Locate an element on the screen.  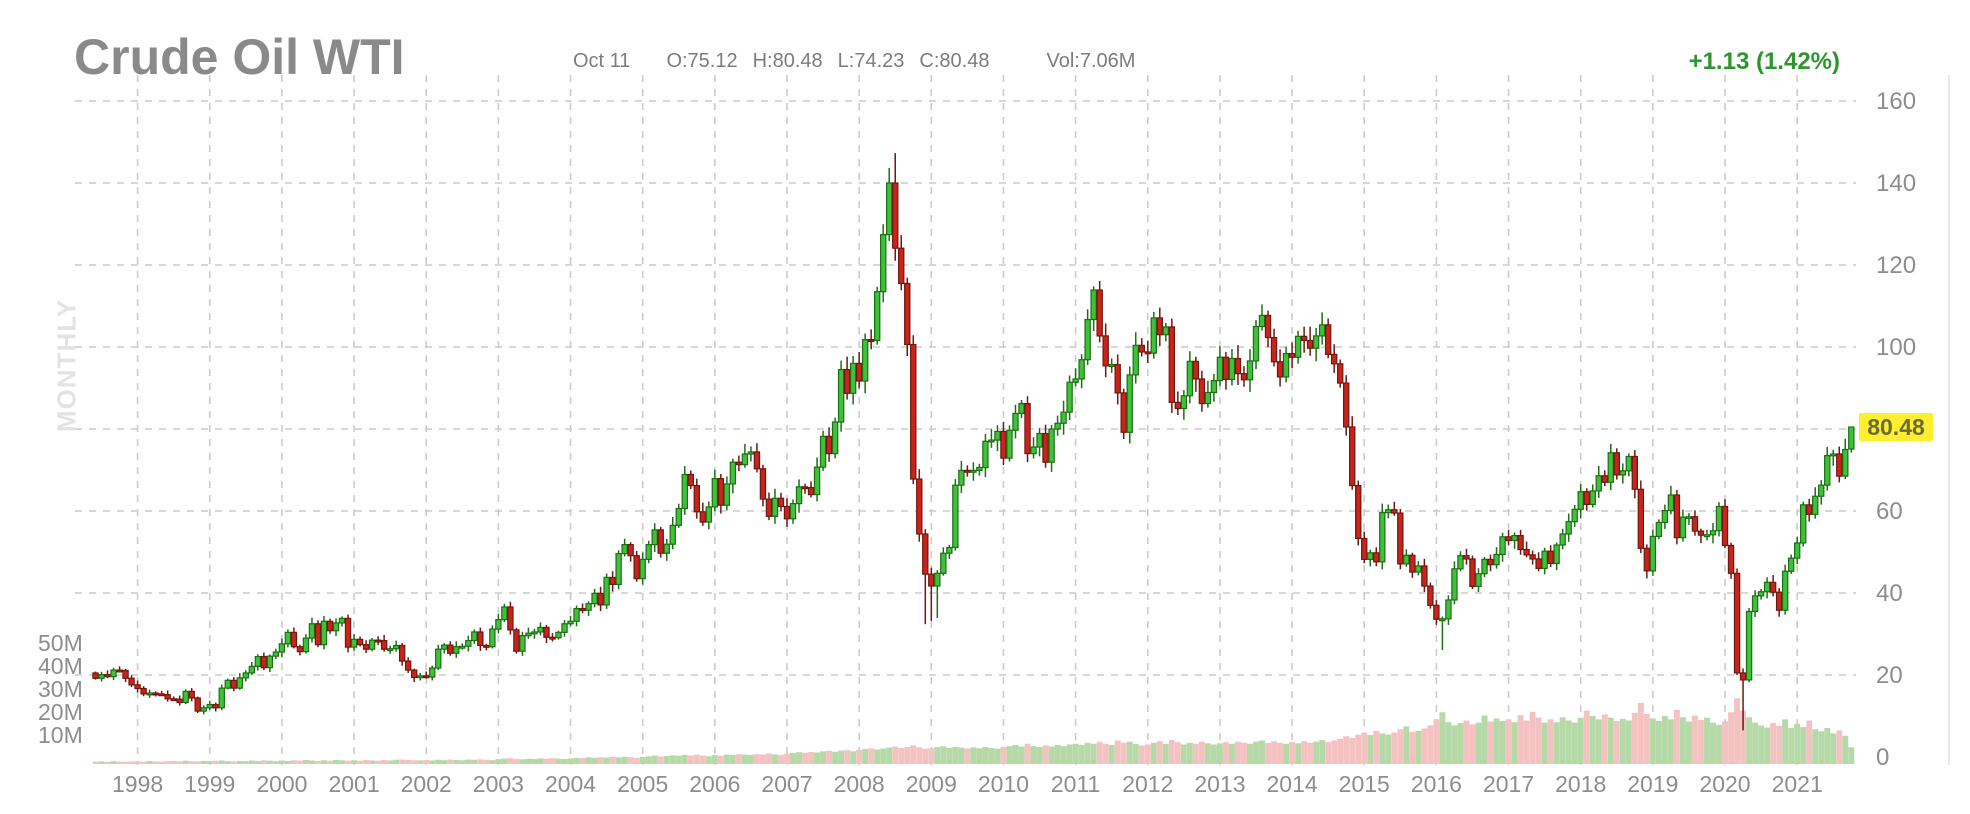
price-axis-label: 0 is located at coordinates (1882, 757).